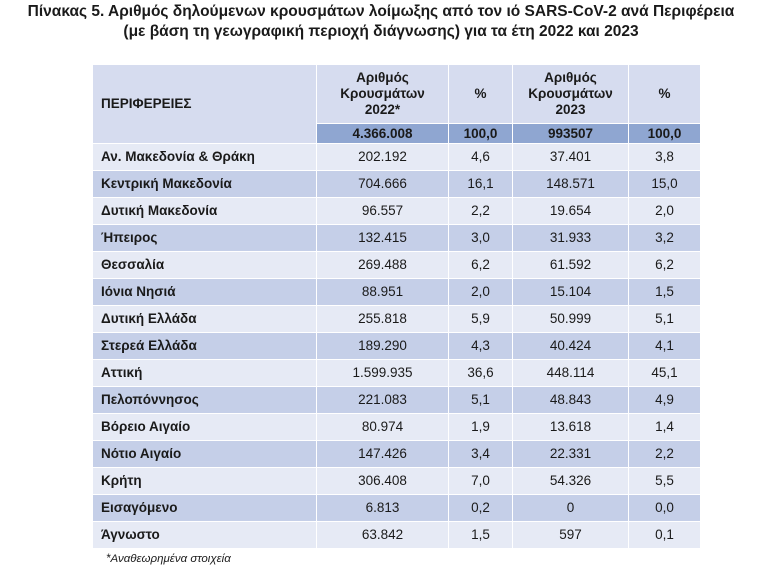  Describe the element at coordinates (480, 238) in the screenshot. I see `pct-2022-cell: 3,0` at that location.